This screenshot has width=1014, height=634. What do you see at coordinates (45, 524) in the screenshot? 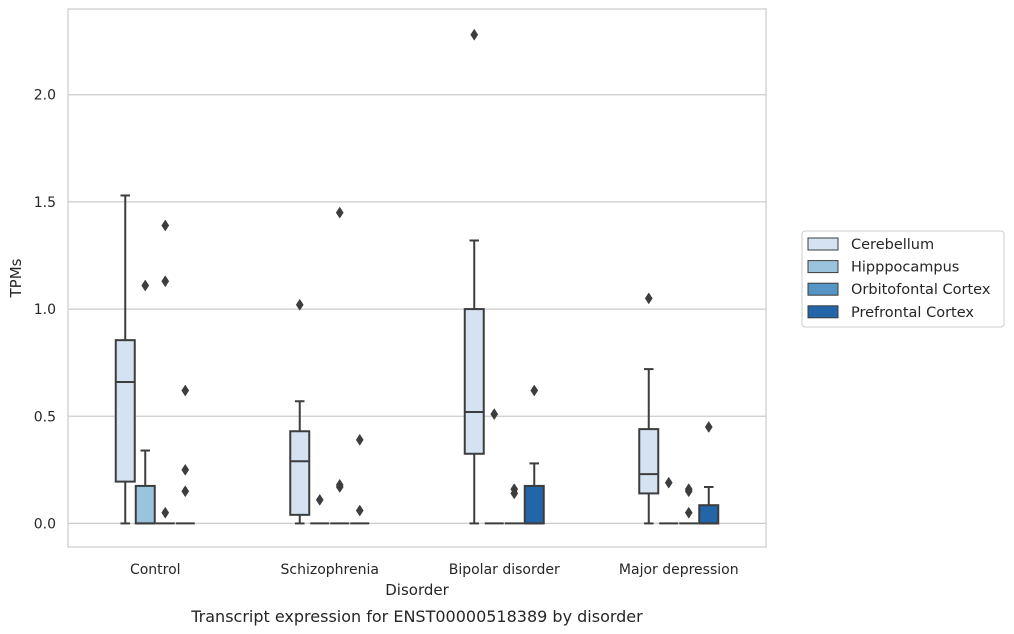
I see `y-tick-label: 0.0` at bounding box center [45, 524].